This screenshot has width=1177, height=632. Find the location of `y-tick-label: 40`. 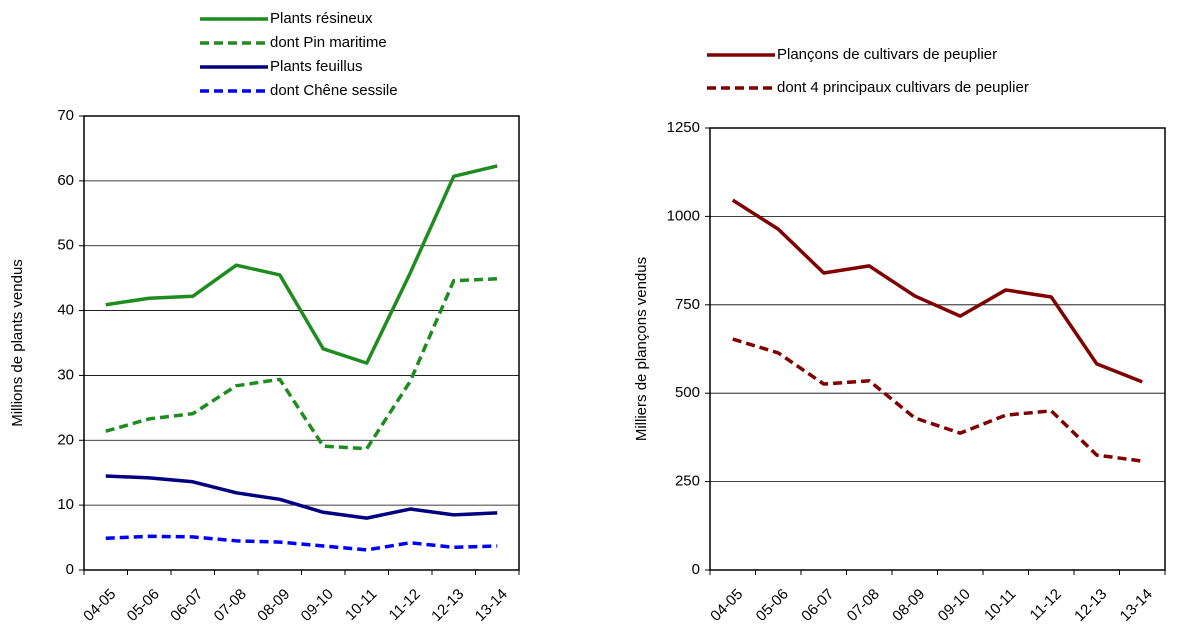

y-tick-label: 40 is located at coordinates (65, 310).